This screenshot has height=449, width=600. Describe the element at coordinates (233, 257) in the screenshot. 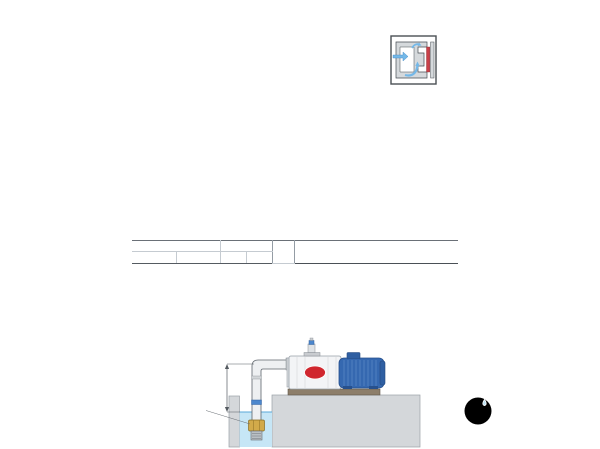

I see `column-header-kw` at that location.